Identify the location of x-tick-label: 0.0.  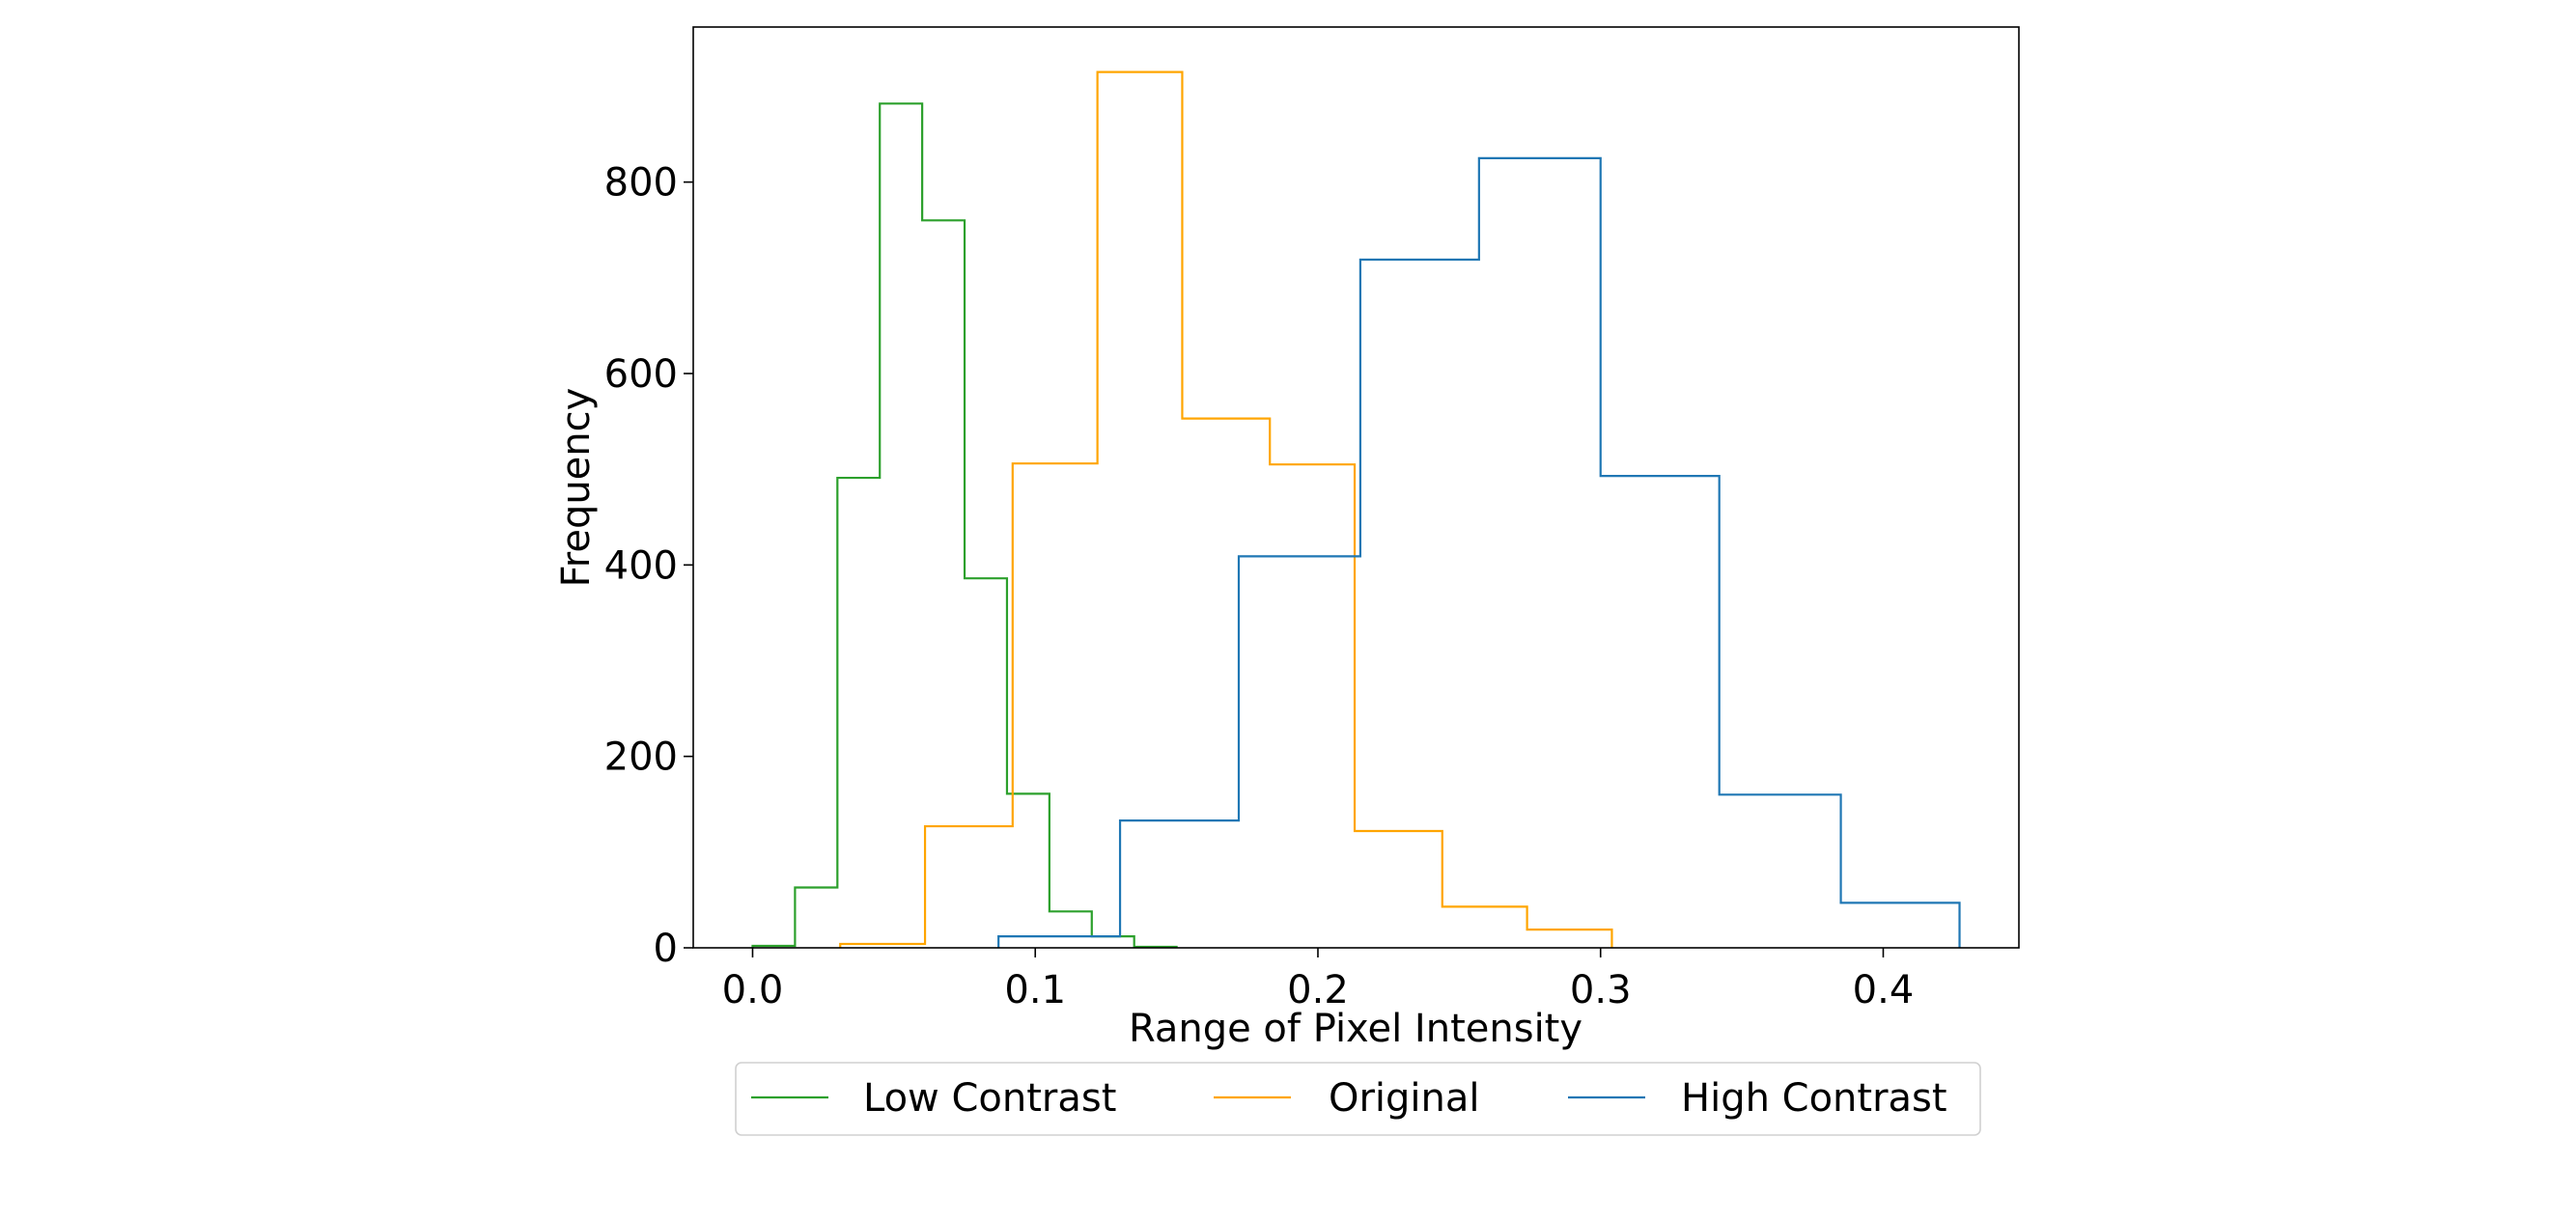
(753, 990).